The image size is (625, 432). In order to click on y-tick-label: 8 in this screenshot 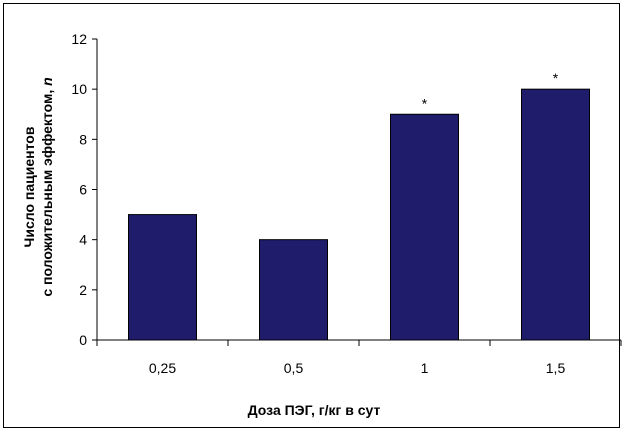, I will do `click(83, 139)`.